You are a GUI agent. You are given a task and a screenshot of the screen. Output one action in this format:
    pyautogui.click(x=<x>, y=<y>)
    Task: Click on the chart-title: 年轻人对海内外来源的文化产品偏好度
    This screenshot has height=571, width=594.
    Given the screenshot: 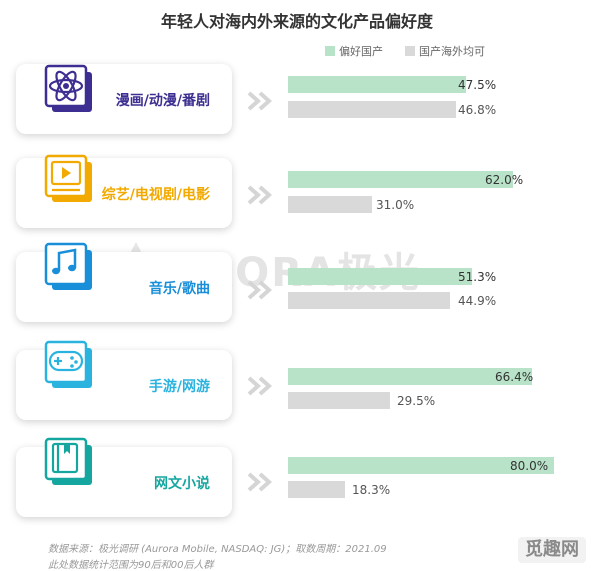 What is the action you would take?
    pyautogui.click(x=296, y=21)
    